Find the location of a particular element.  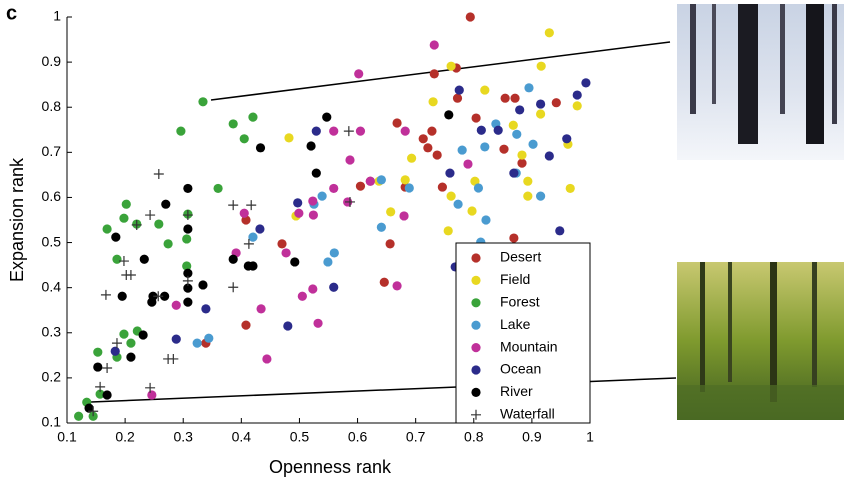

x-tick-label: 0.4 is located at coordinates (242, 437).